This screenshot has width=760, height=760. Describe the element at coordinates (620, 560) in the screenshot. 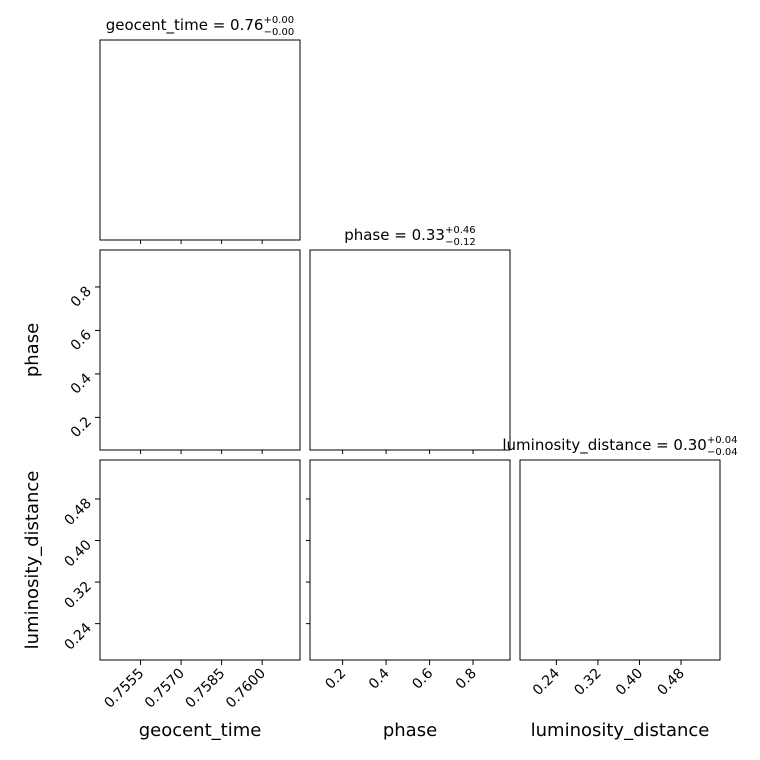

I see `luminosity_distance-hist-frame` at that location.